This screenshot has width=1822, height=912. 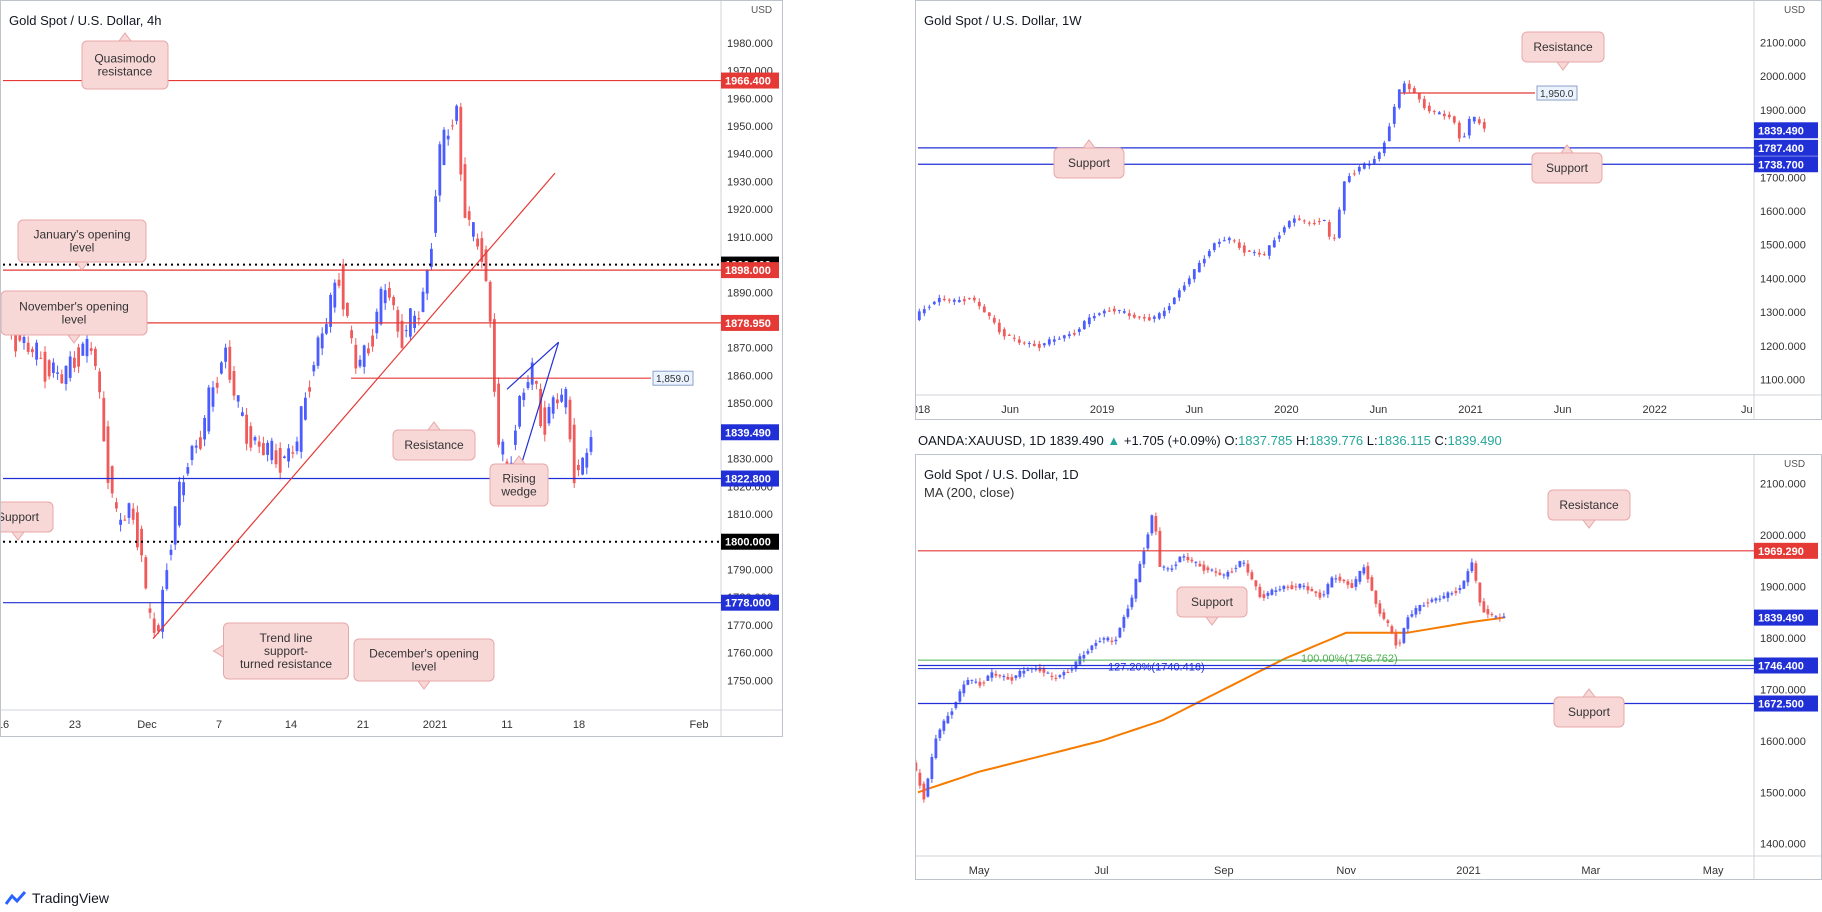 I want to click on y-tick-label: 1870.000, so click(x=750, y=349).